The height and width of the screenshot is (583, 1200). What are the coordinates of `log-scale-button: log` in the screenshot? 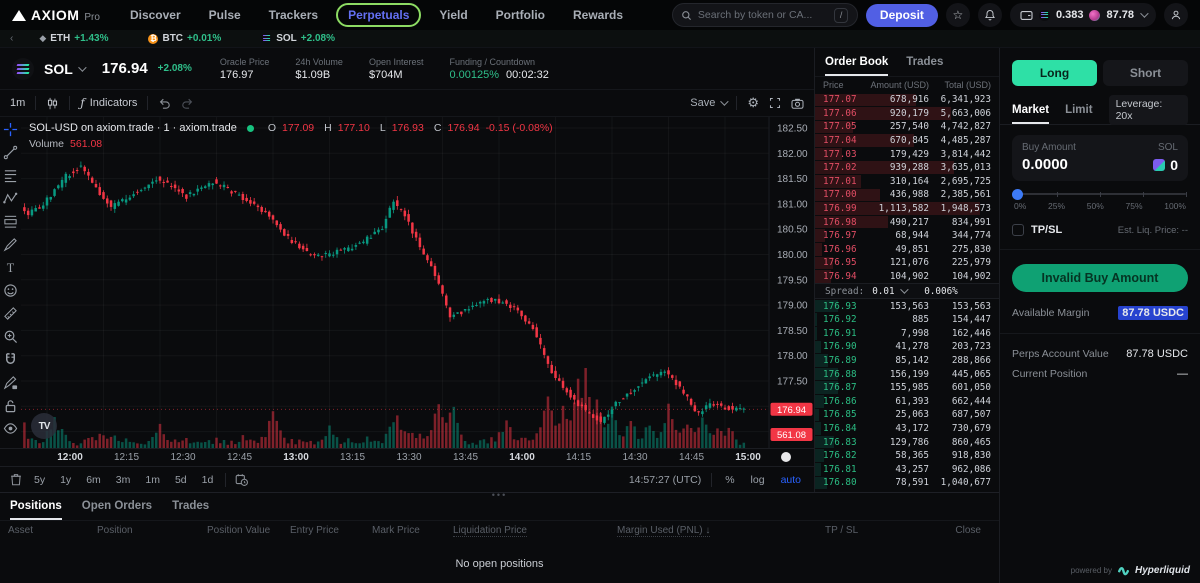 It's located at (757, 479).